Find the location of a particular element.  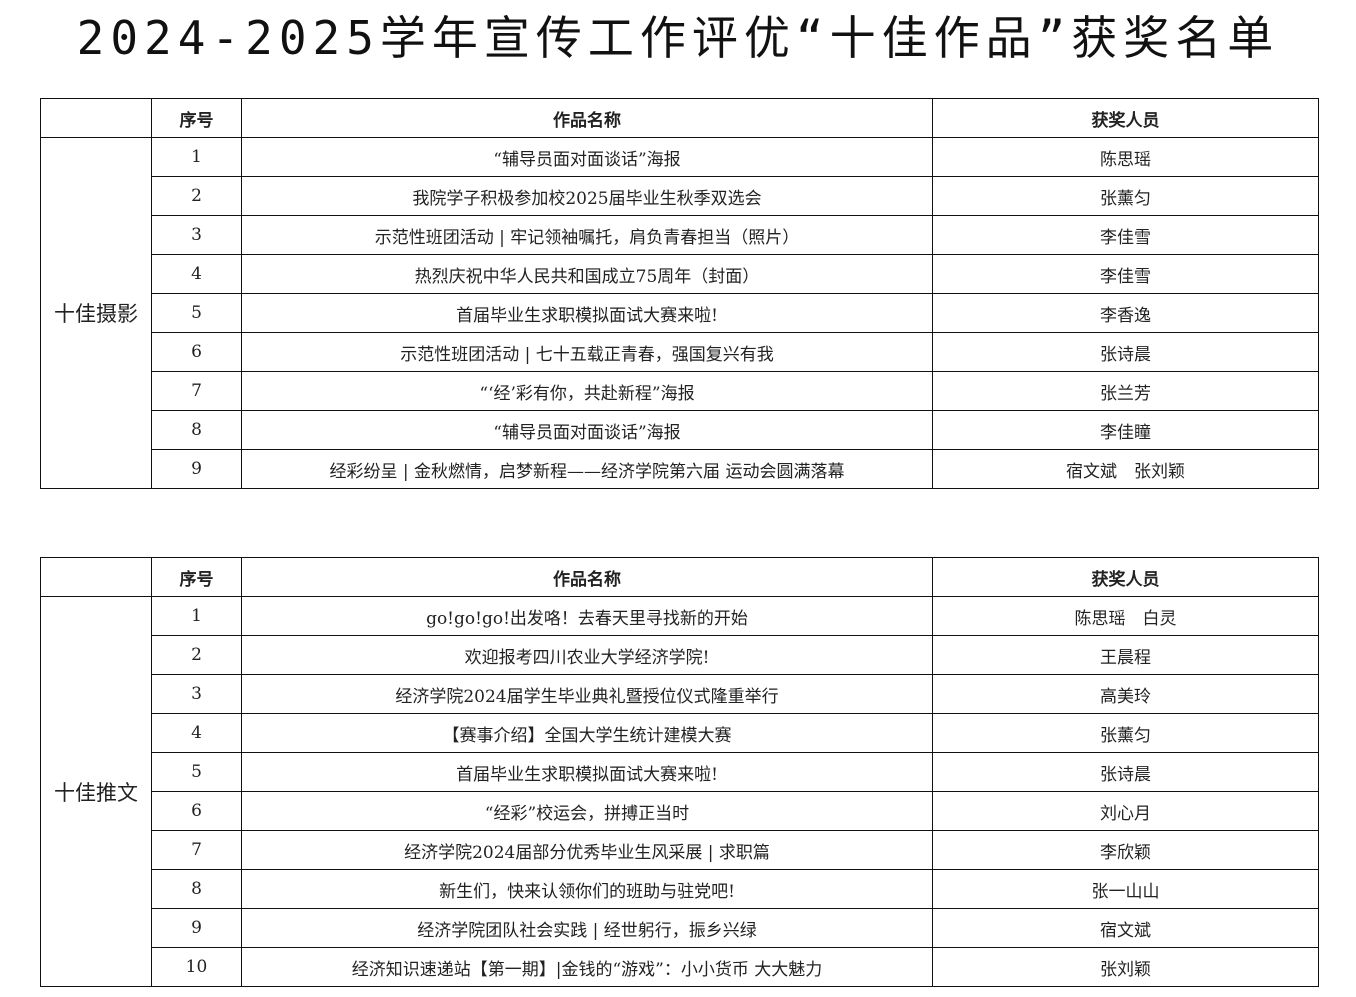

work-title-cell: 热烈庆祝中华人民共和国成立75周年（封面） is located at coordinates (587, 274).